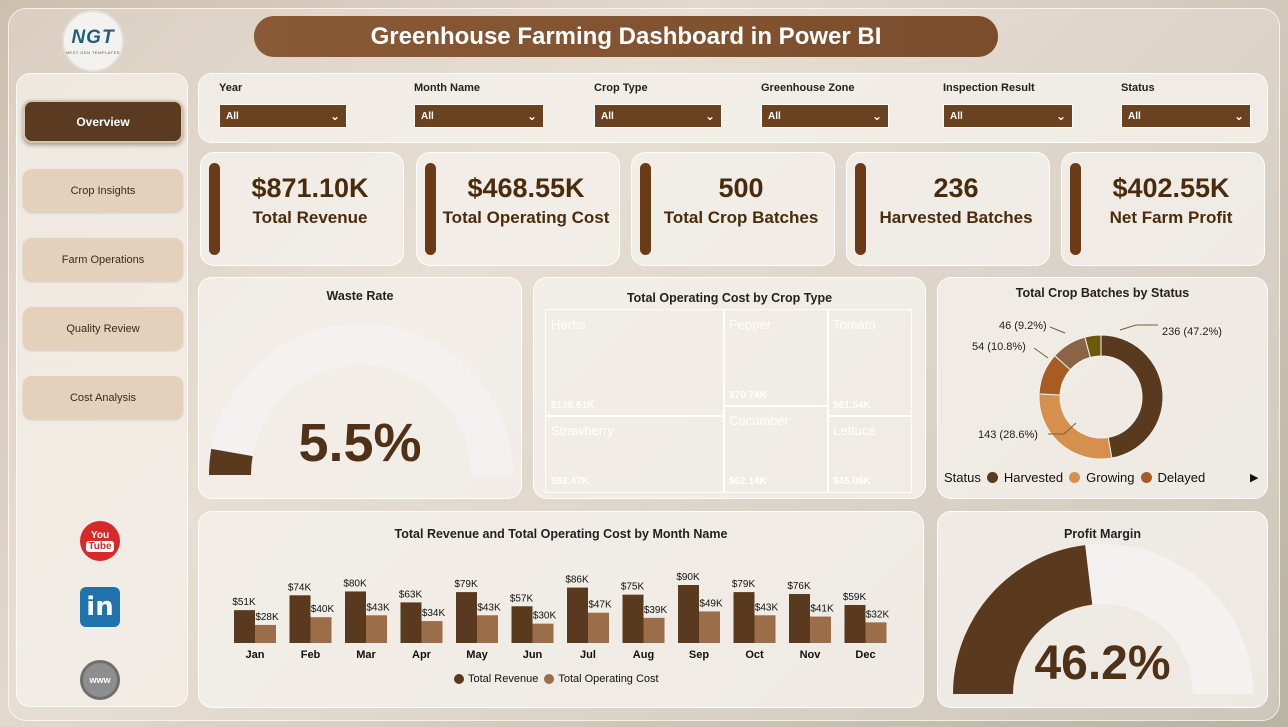 The height and width of the screenshot is (727, 1288). Describe the element at coordinates (1057, 330) in the screenshot. I see `donut-leader-line` at that location.